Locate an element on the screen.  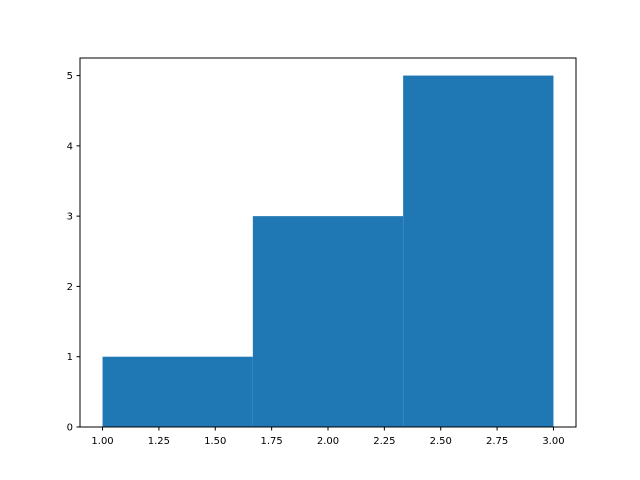
x-tick-label: 2.50 is located at coordinates (441, 441).